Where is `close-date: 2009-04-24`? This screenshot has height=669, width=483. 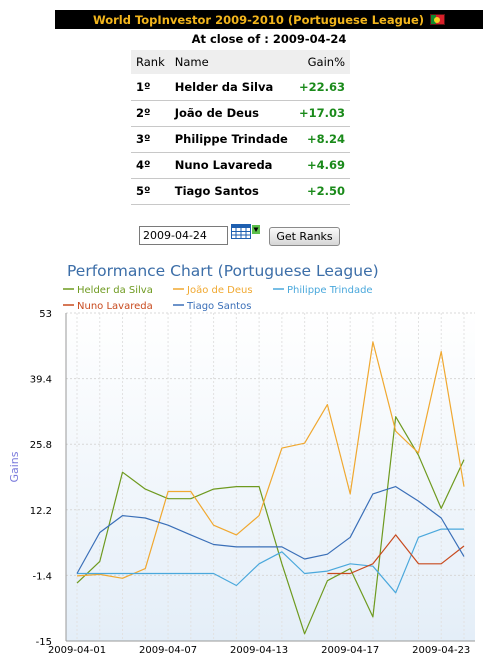
close-date: 2009-04-24 is located at coordinates (309, 39).